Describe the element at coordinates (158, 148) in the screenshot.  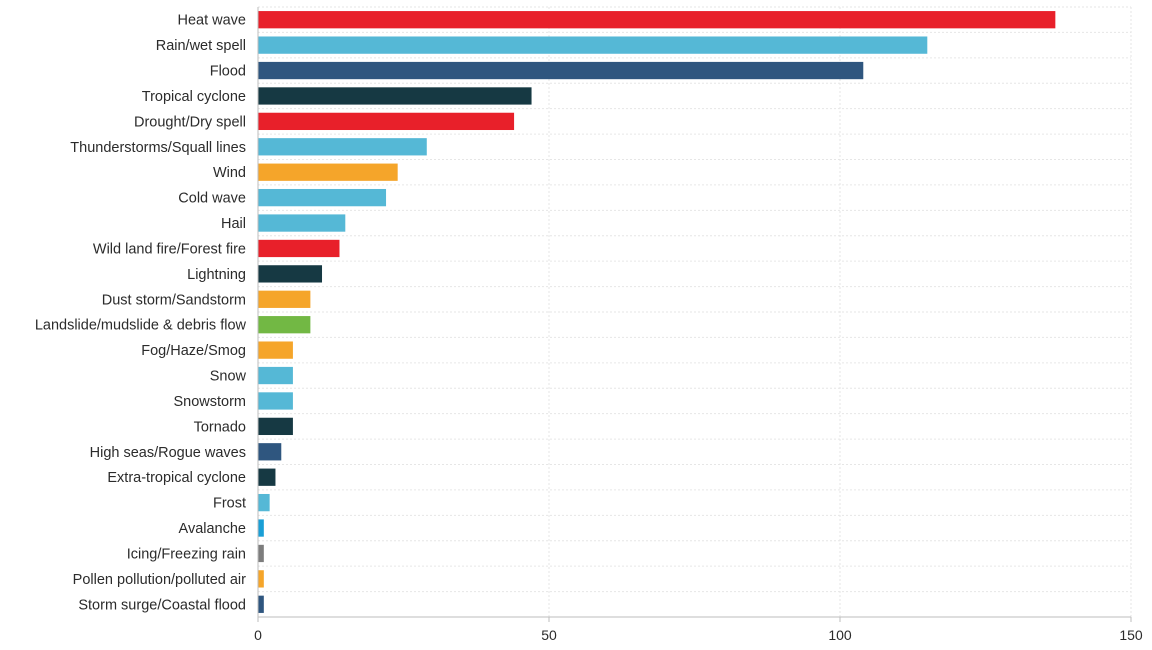
I see `category-label: Thunderstorms/Squall lines` at that location.